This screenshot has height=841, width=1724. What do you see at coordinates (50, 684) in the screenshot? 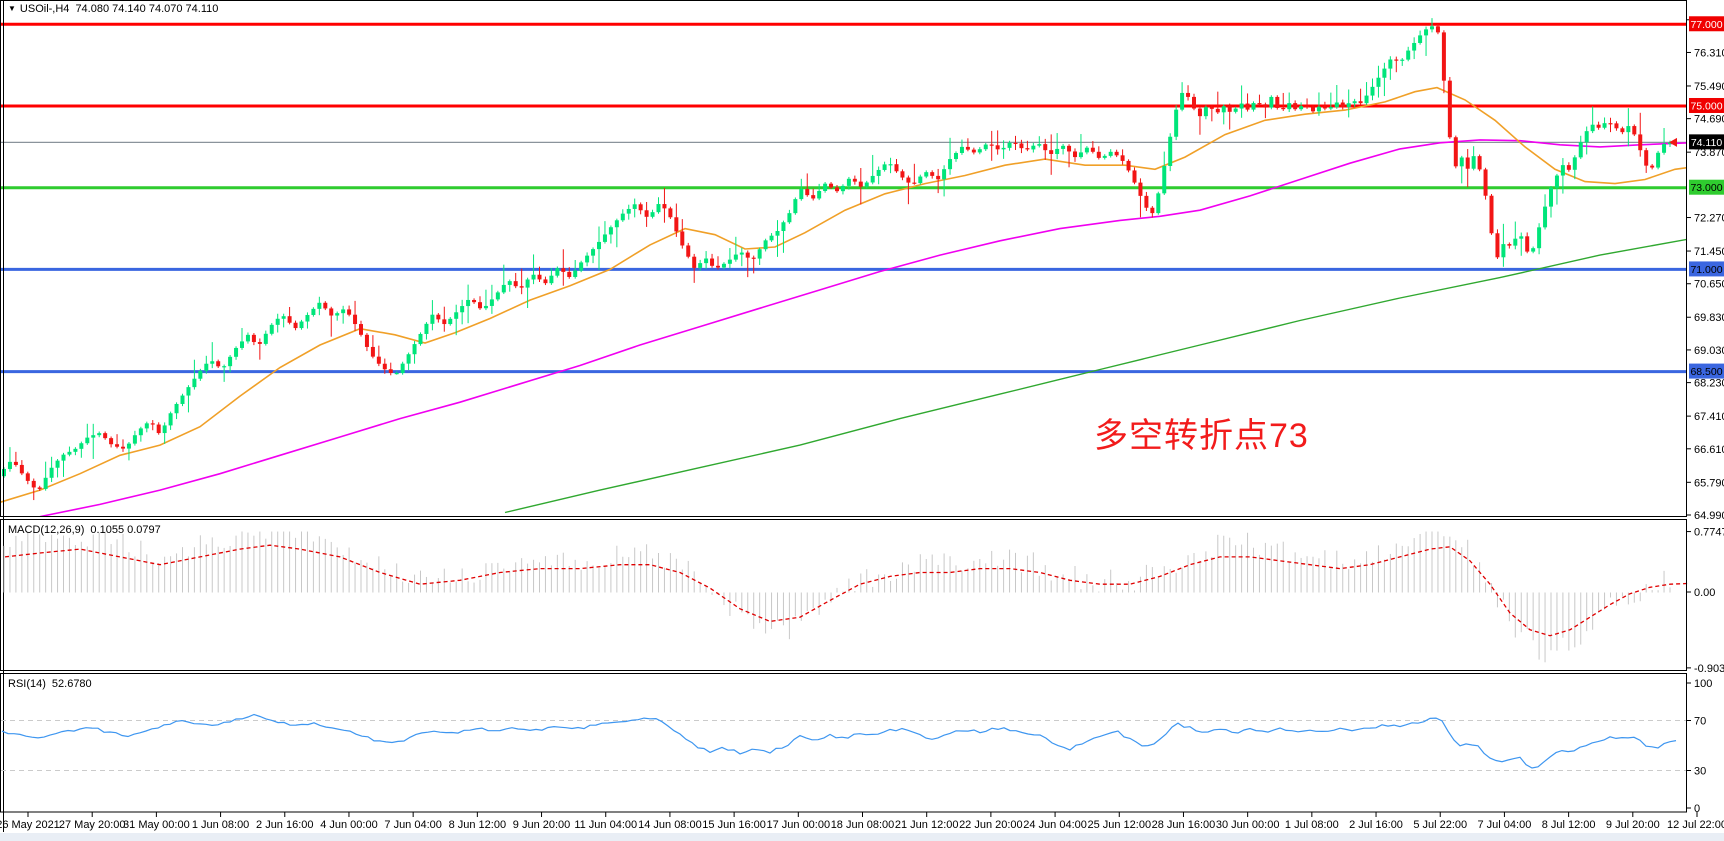
I see `rsi-indicator-label: RSI(14) 52.6780` at bounding box center [50, 684].